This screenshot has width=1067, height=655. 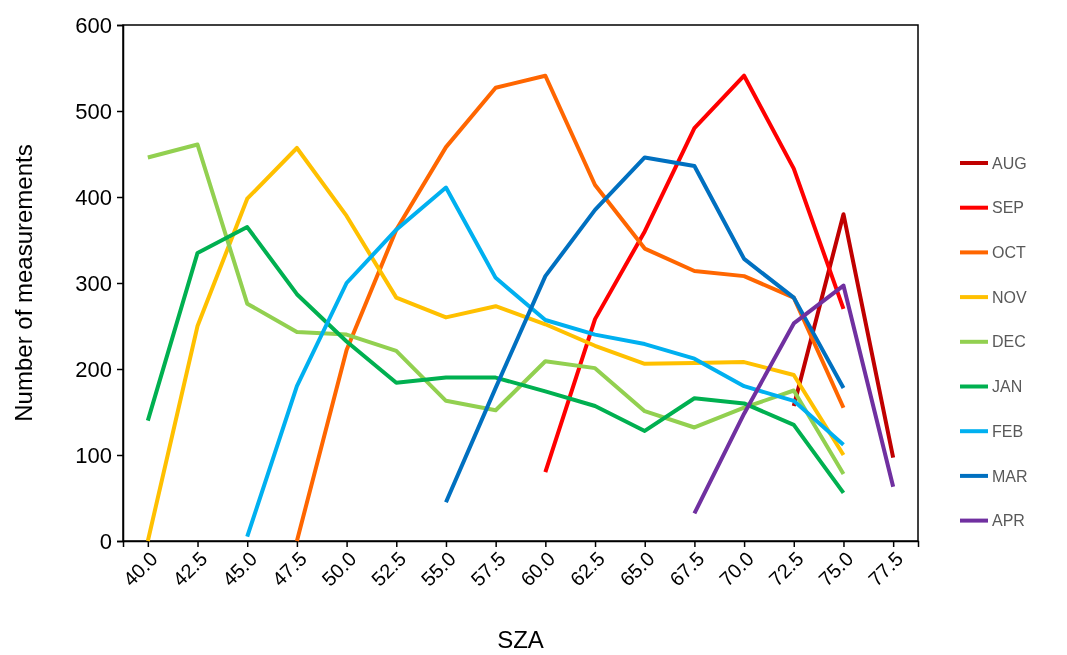 What do you see at coordinates (240, 569) in the screenshot?
I see `x-tick-label: 45.0` at bounding box center [240, 569].